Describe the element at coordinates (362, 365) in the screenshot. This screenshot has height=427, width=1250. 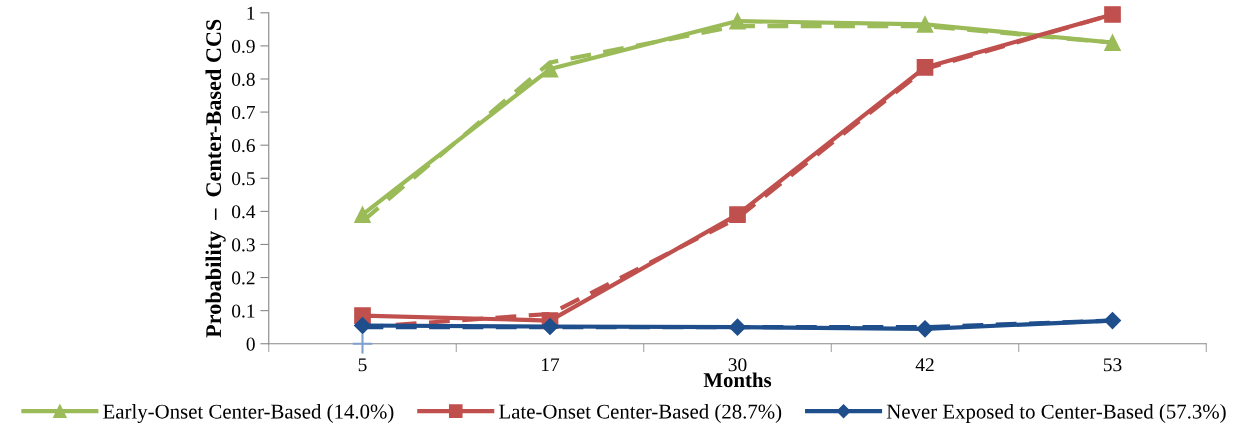
I see `x-tick-label: 5` at that location.